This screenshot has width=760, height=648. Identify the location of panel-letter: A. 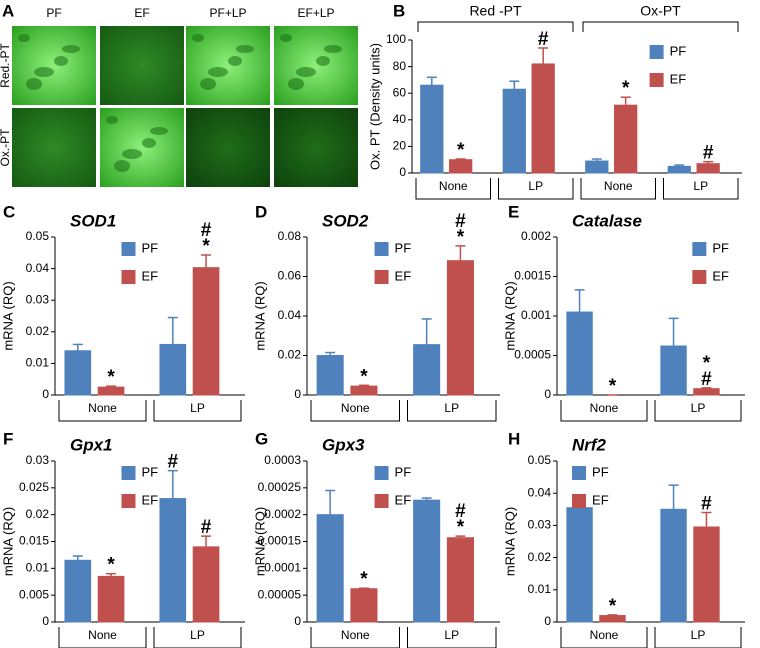
(8, 10).